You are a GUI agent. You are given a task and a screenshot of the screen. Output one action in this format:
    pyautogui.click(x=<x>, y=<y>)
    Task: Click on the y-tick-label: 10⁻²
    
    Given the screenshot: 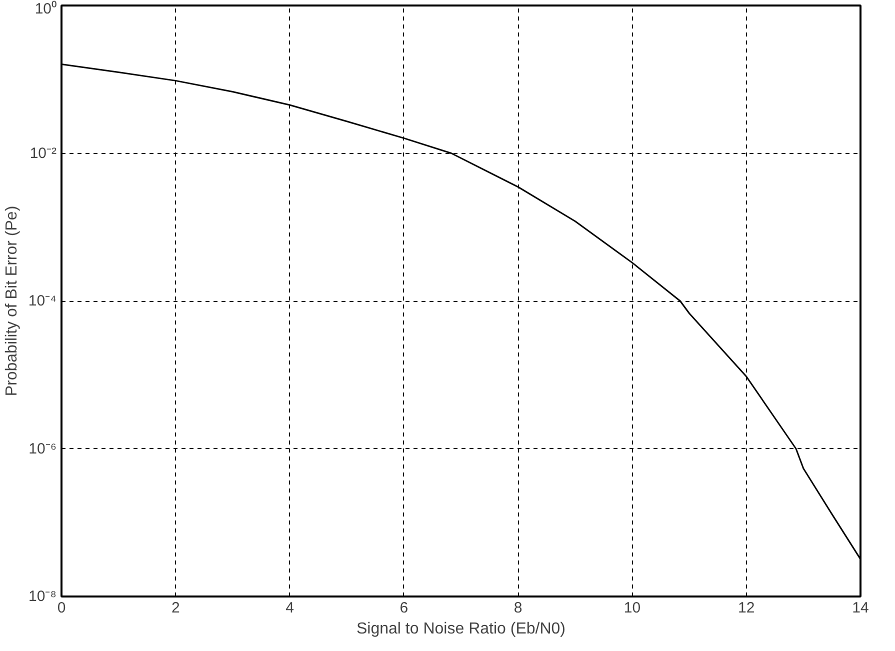 What is the action you would take?
    pyautogui.click(x=43, y=153)
    